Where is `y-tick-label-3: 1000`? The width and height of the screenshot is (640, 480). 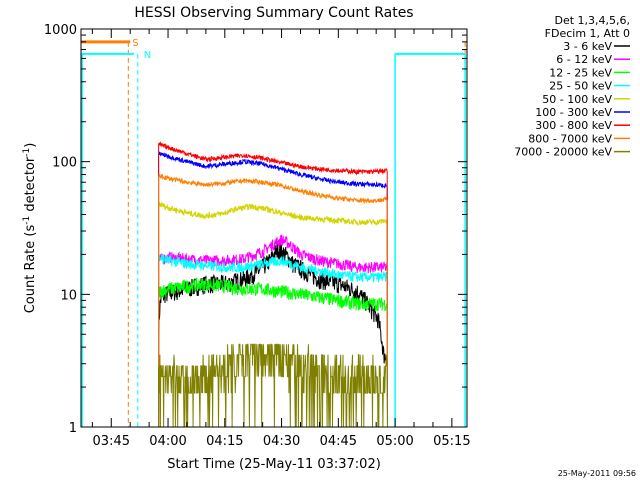
y-tick-label-3: 1000 is located at coordinates (60, 30).